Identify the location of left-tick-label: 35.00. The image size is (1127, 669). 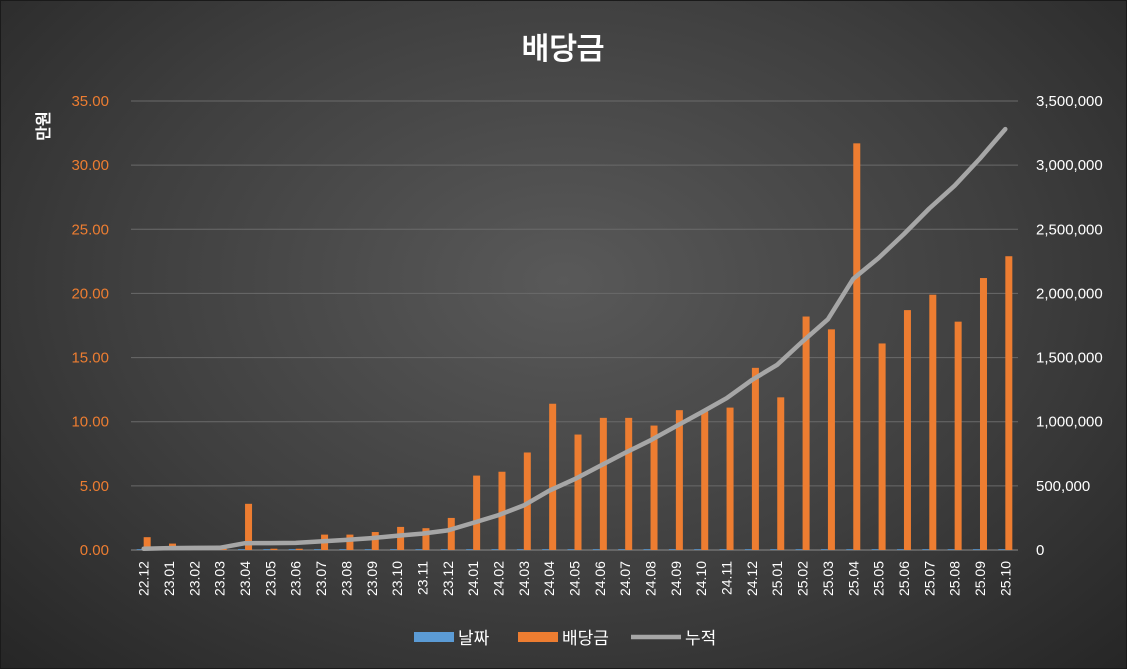
(90, 101).